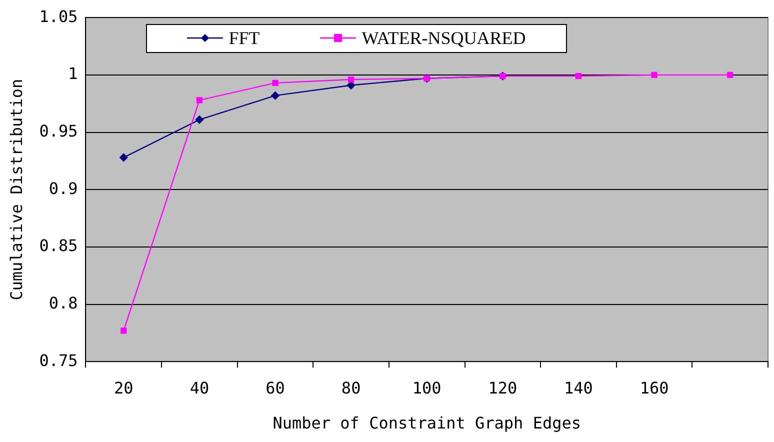  Describe the element at coordinates (200, 388) in the screenshot. I see `x-tick-label: 40` at that location.